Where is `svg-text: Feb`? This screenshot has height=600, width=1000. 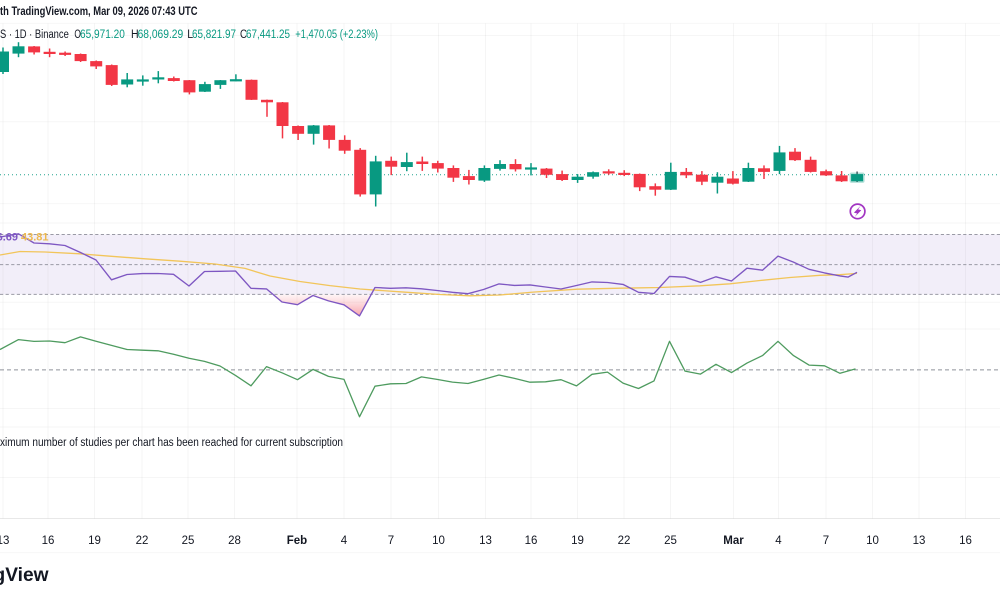
svg-text: Feb is located at coordinates (297, 541).